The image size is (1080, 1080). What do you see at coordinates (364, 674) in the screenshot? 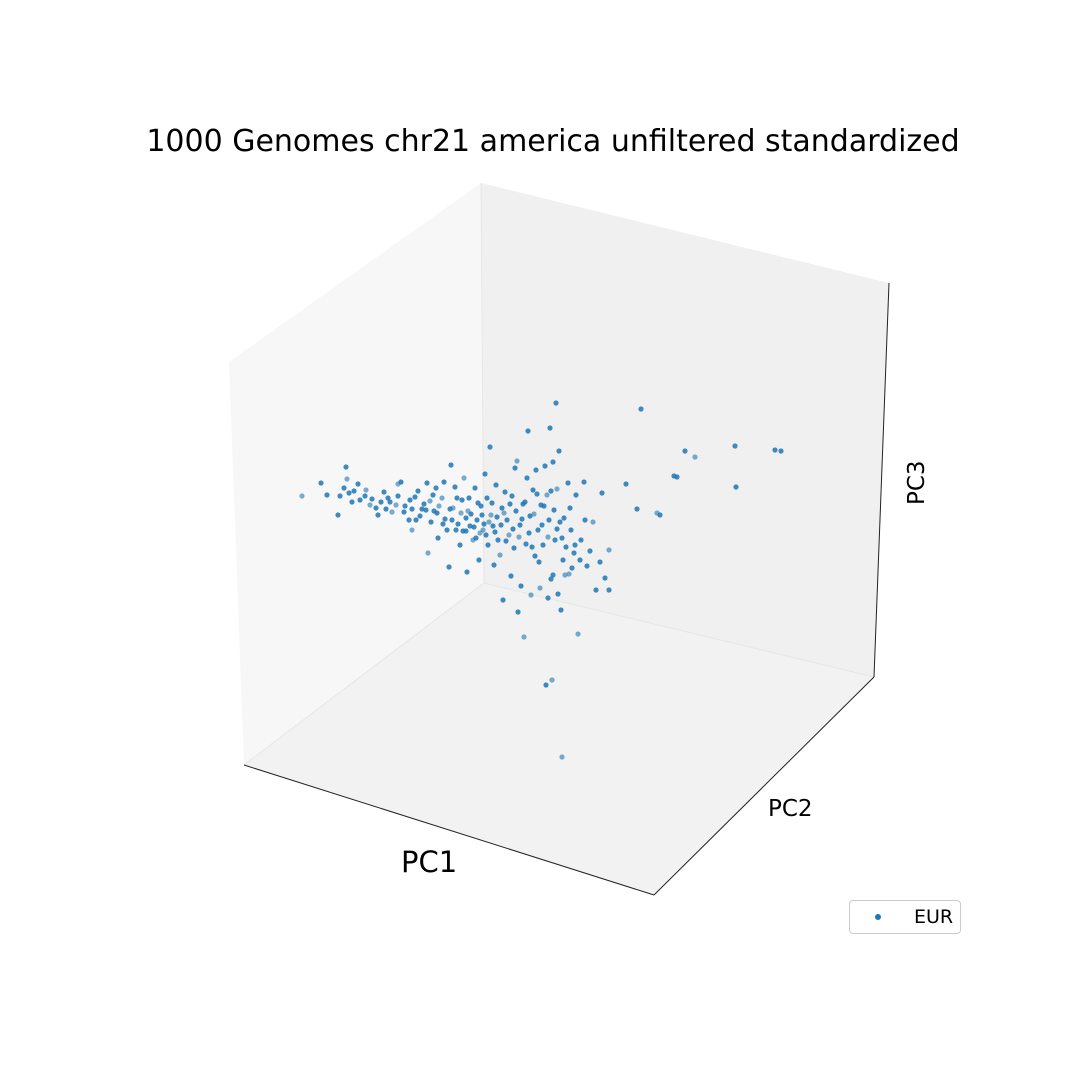
I see `pane-edge` at bounding box center [364, 674].